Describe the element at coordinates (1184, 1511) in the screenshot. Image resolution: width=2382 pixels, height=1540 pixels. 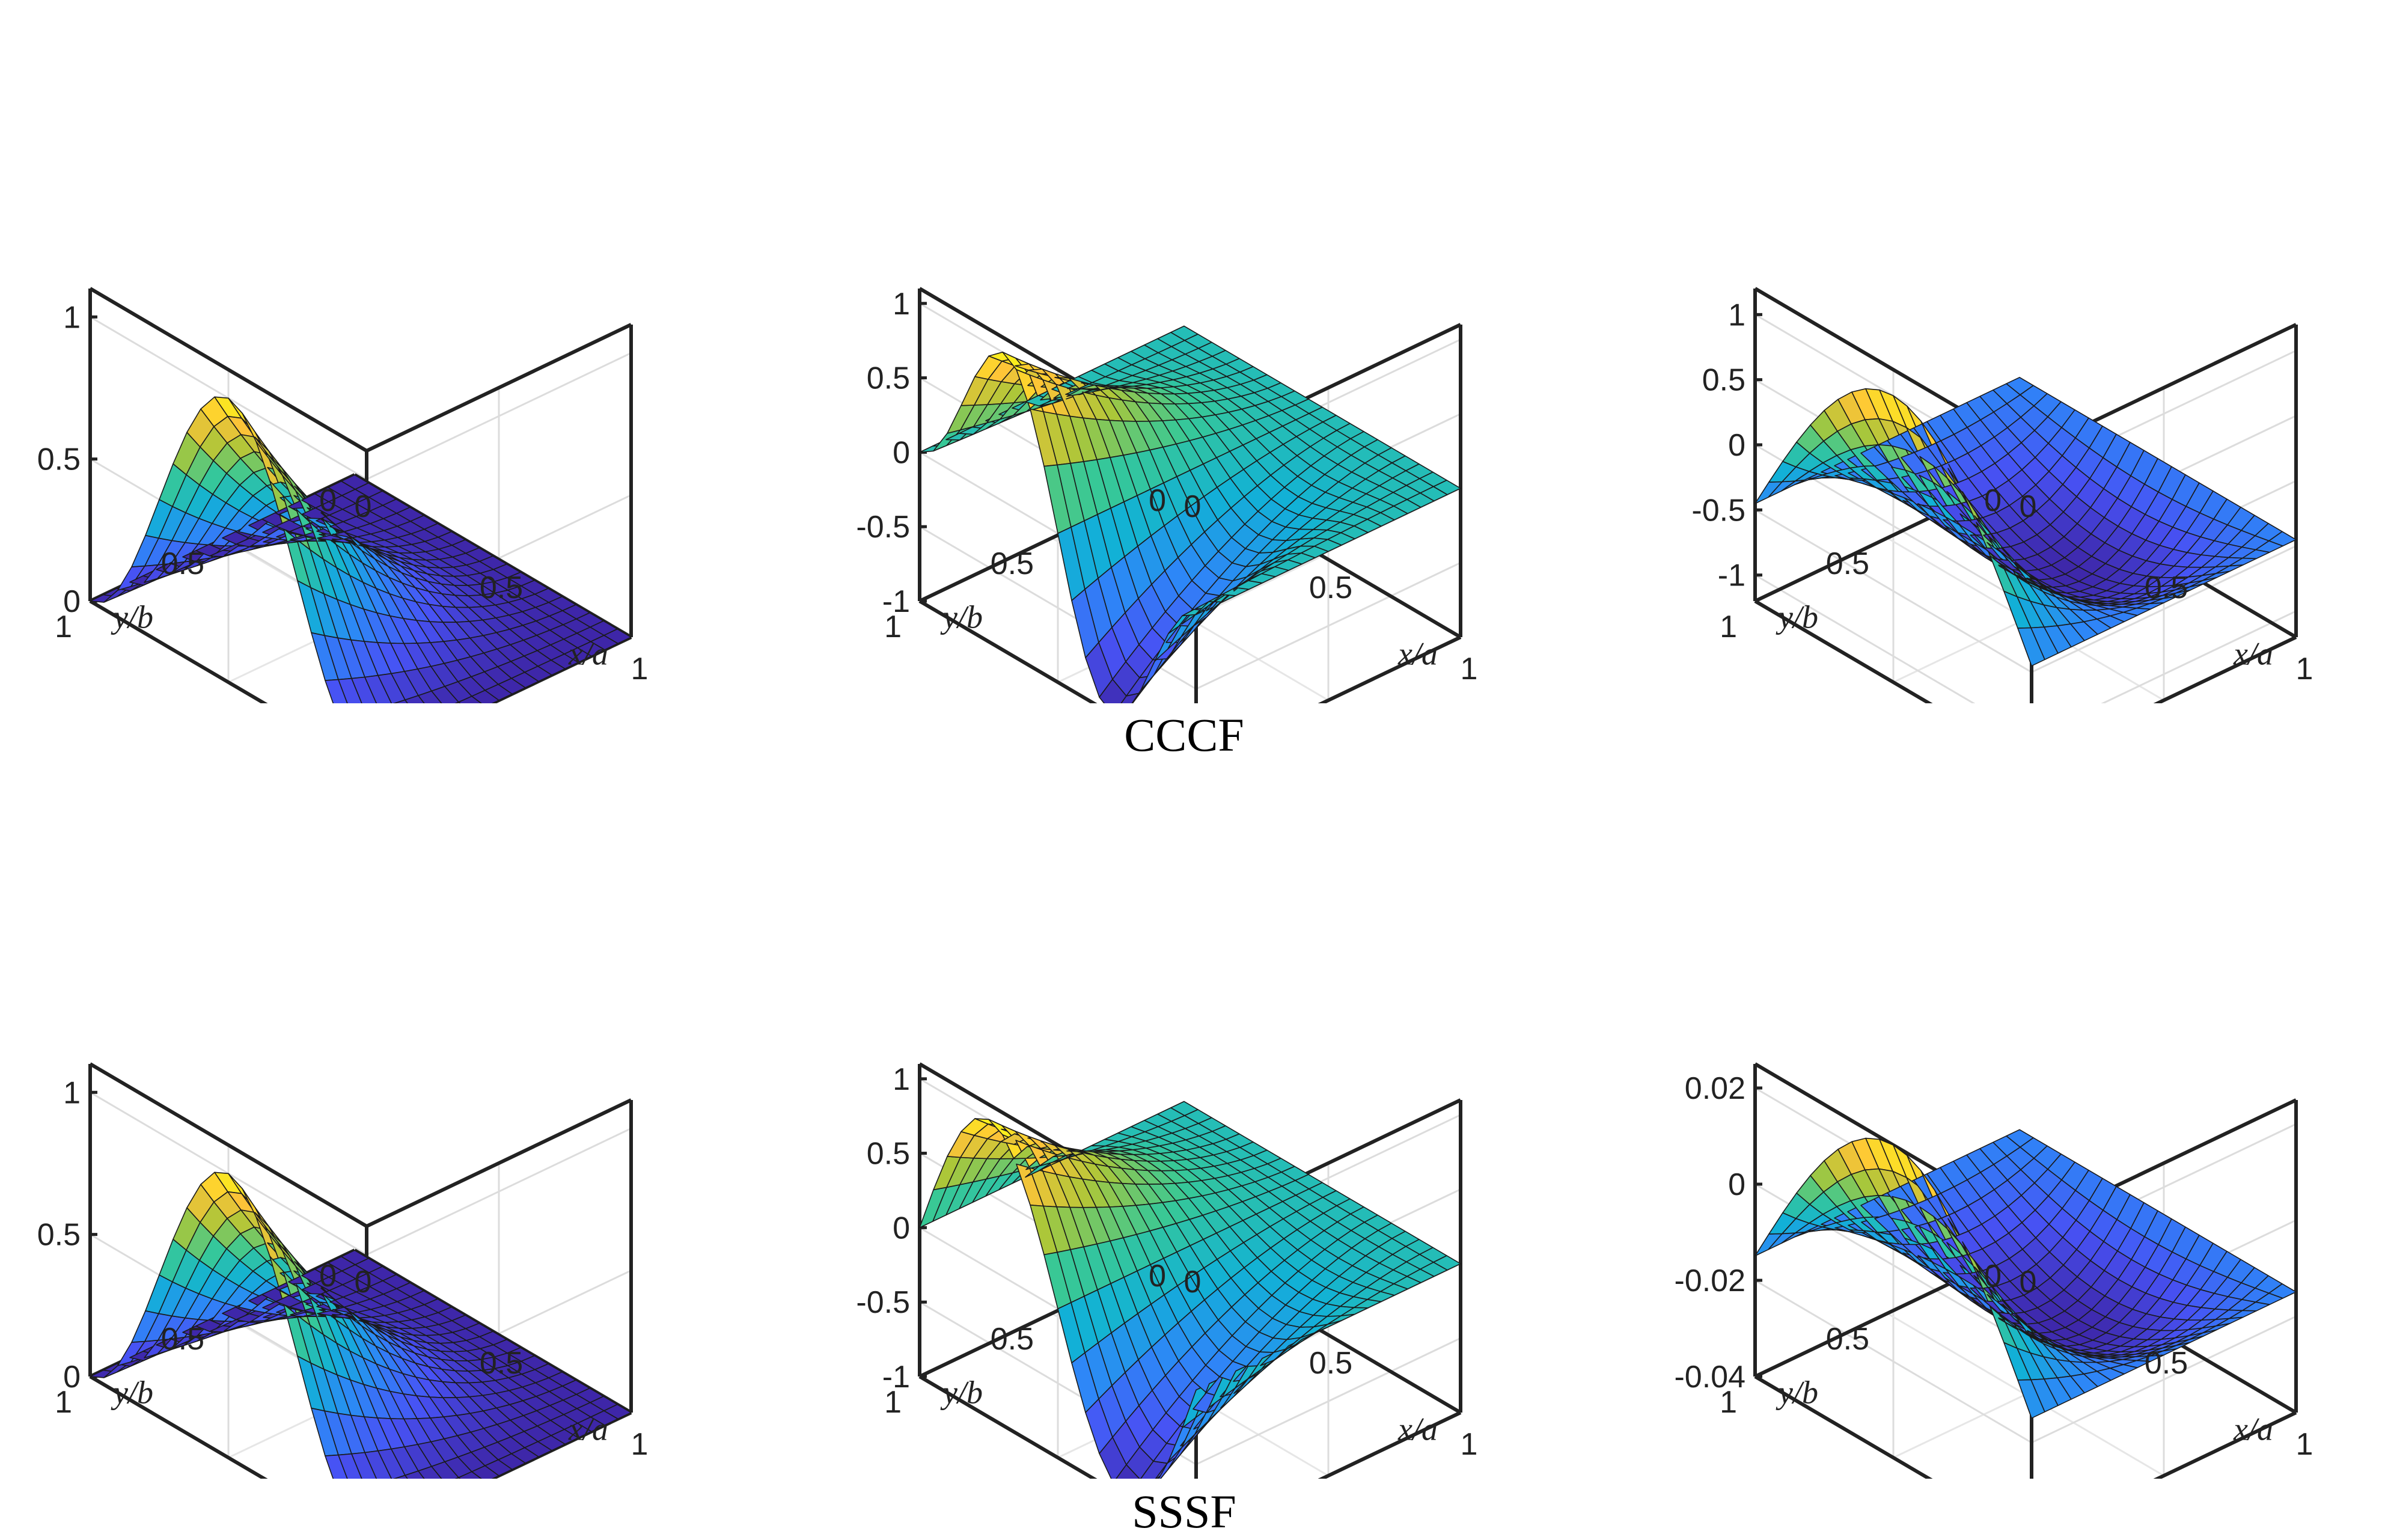
I see `group-label-sssf: SSSF` at that location.